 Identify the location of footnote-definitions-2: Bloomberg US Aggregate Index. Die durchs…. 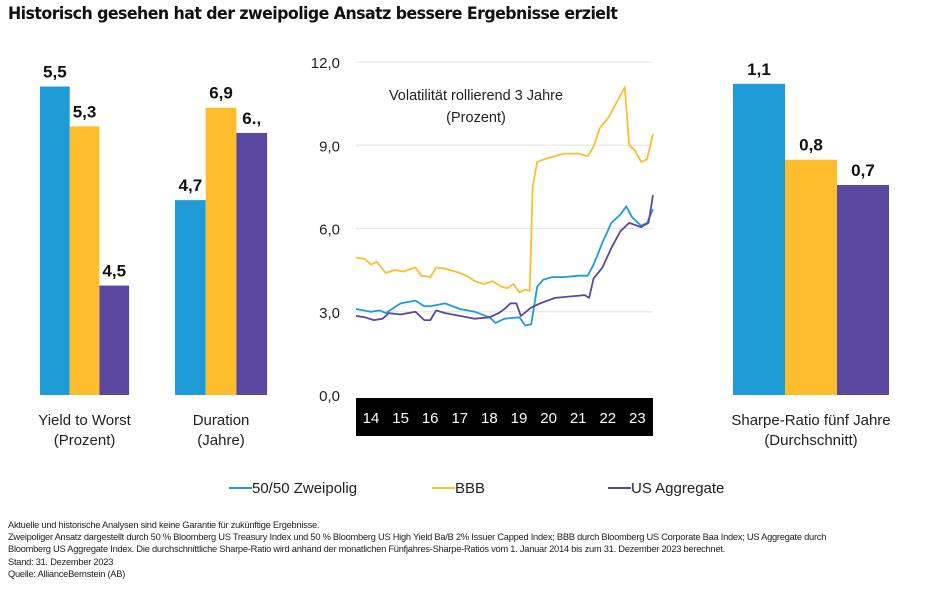
(366, 549).